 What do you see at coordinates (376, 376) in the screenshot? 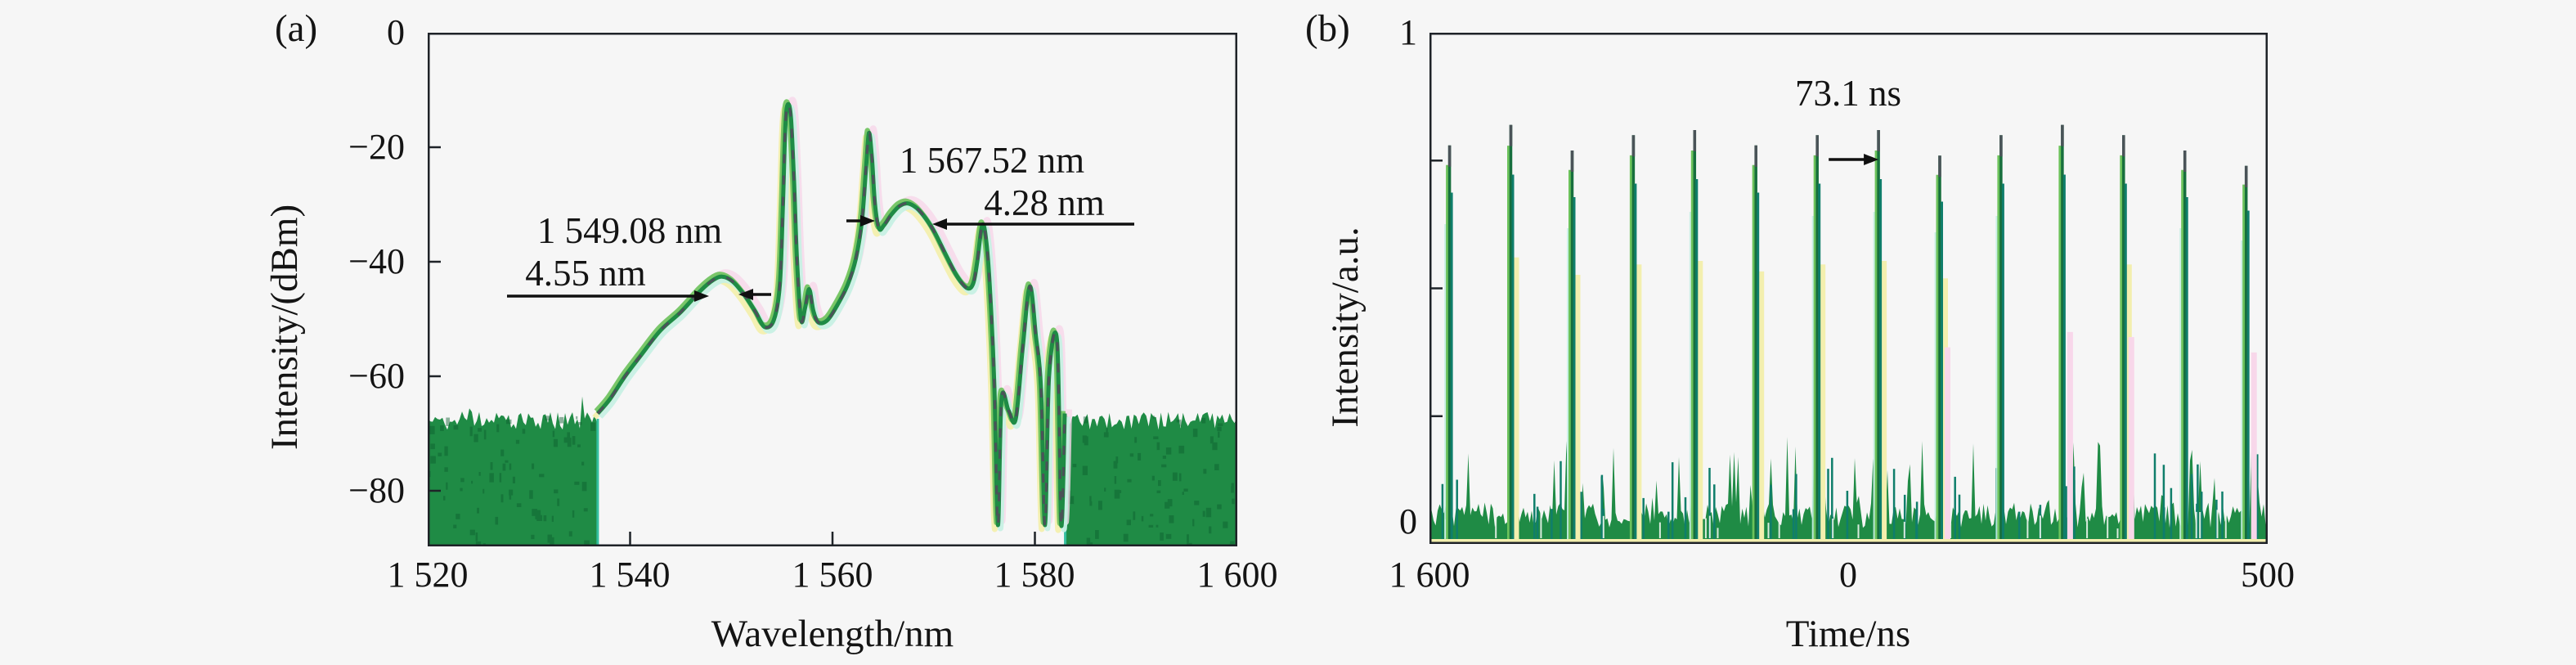
I see `panel-a-y-tick-3: −60` at bounding box center [376, 376].